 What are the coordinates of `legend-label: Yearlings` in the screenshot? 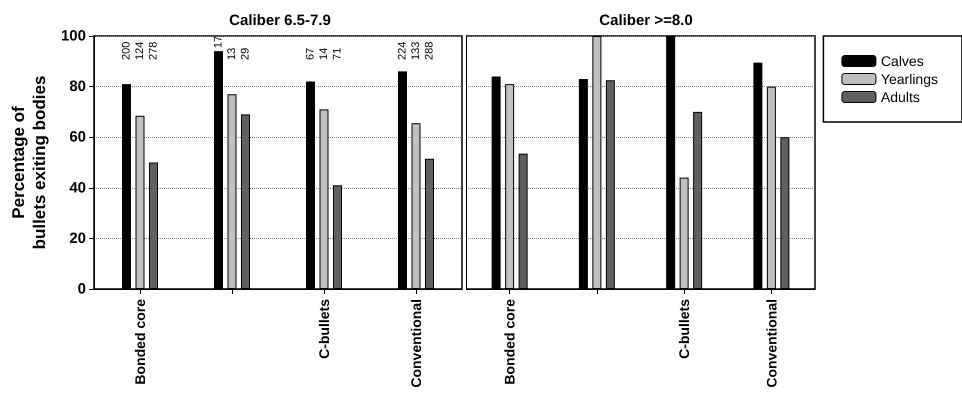 It's located at (909, 79).